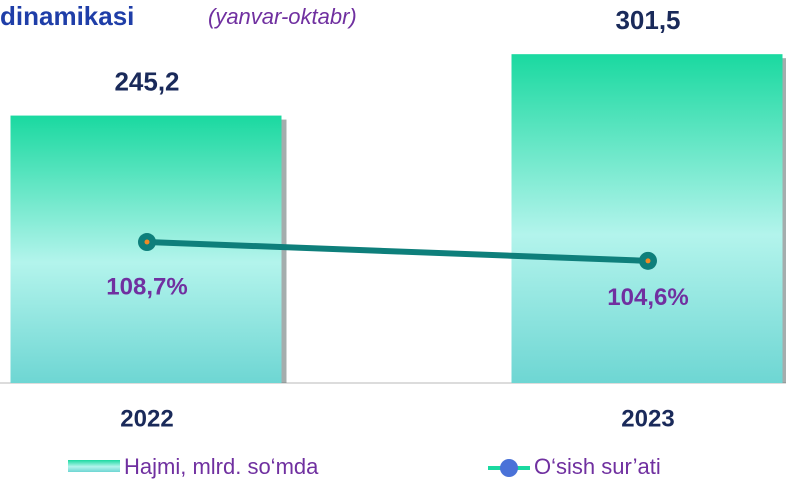 This screenshot has height=486, width=786. I want to click on legend: Hajmi, mlrd. so‘mda O‘sish sur’ati, so click(364, 466).